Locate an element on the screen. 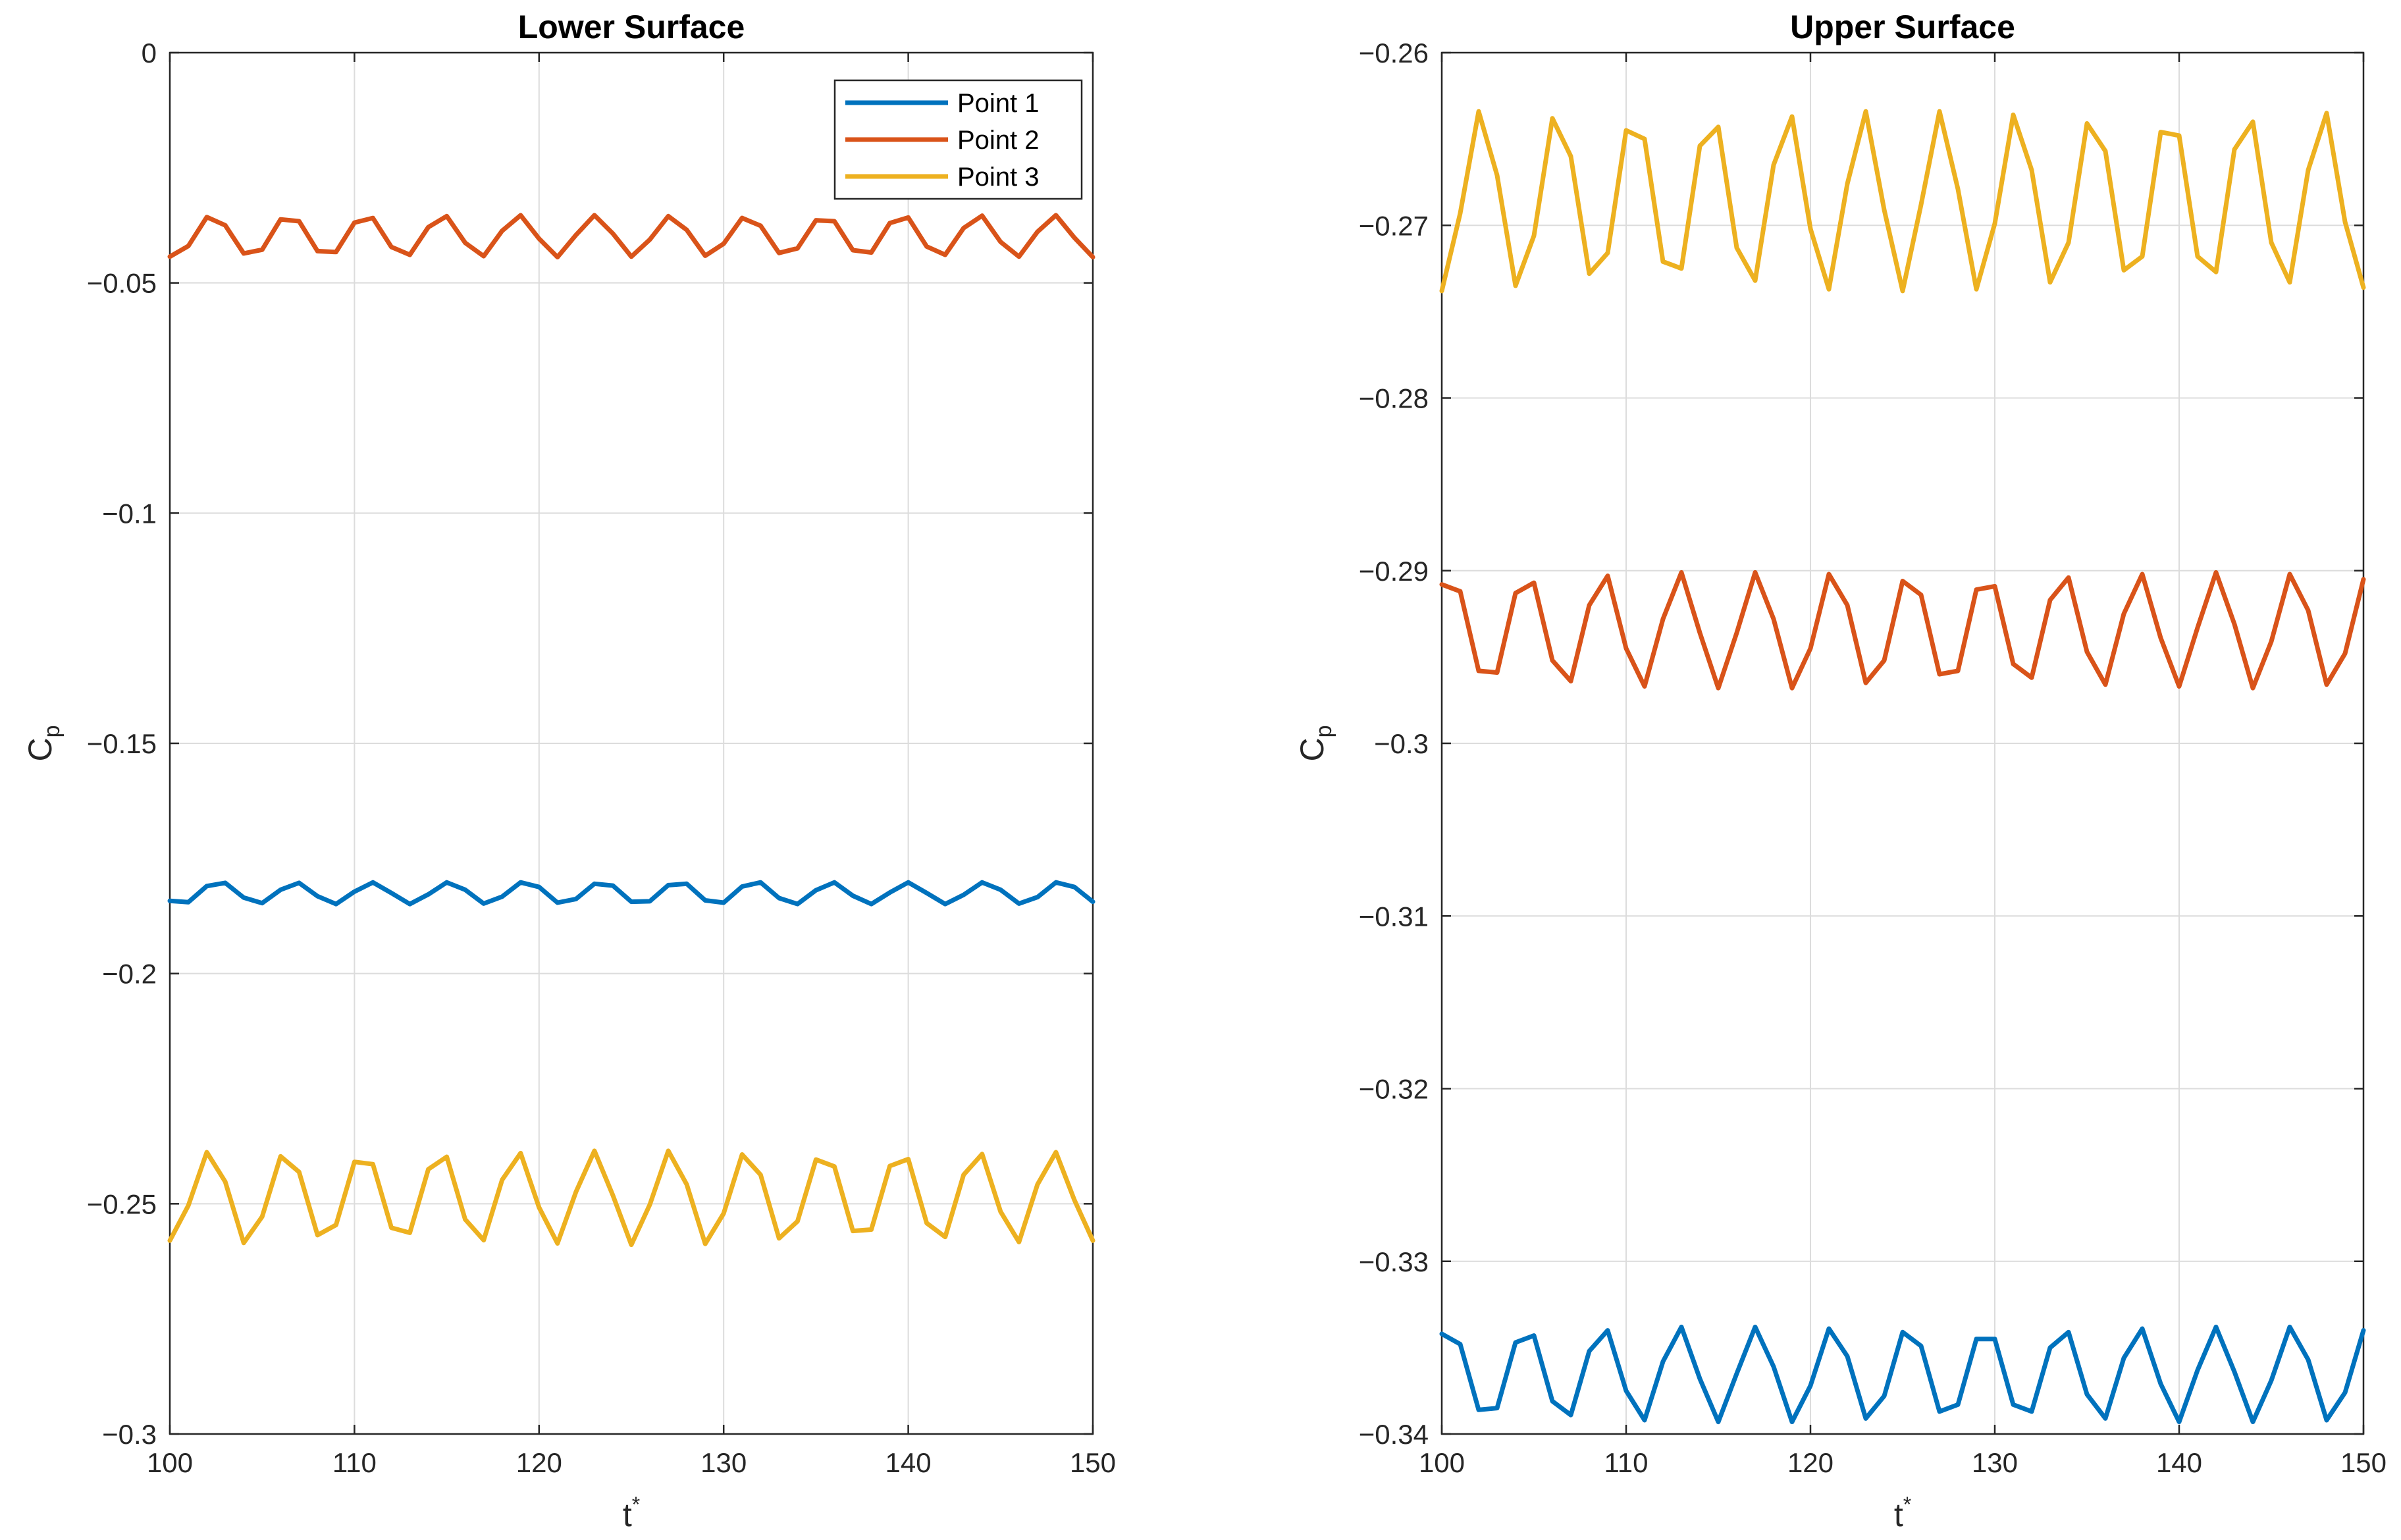 This screenshot has width=2401, height=1540. lower-surface-y-tick-label: −0.15 is located at coordinates (122, 743).